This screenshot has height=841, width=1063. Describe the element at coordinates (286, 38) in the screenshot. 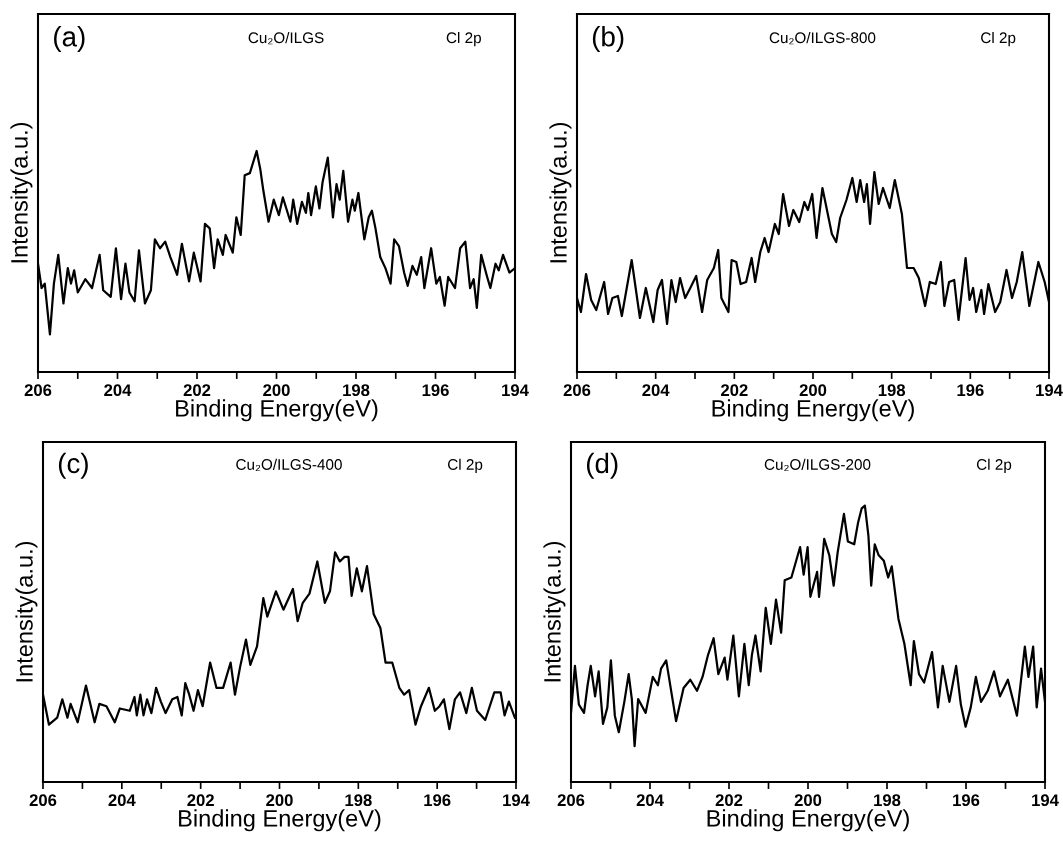

I see `text: Cu₂O/ILGS` at that location.